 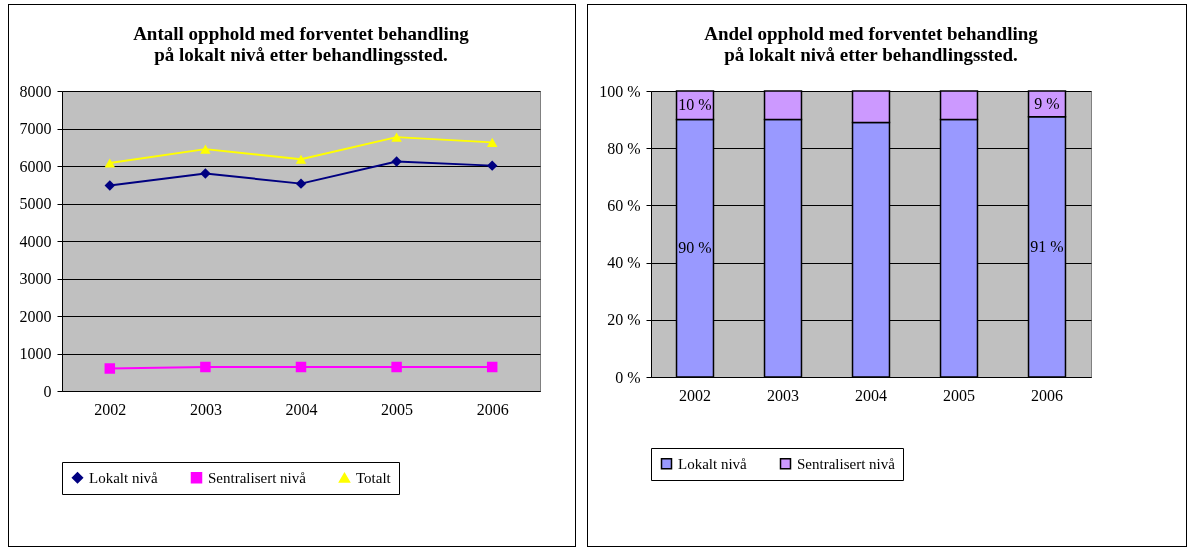 What do you see at coordinates (35, 316) in the screenshot?
I see `y-tick-label: 2000` at bounding box center [35, 316].